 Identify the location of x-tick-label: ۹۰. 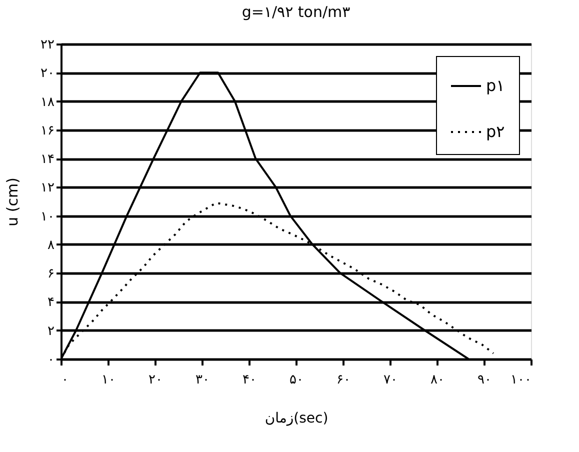
(485, 380).